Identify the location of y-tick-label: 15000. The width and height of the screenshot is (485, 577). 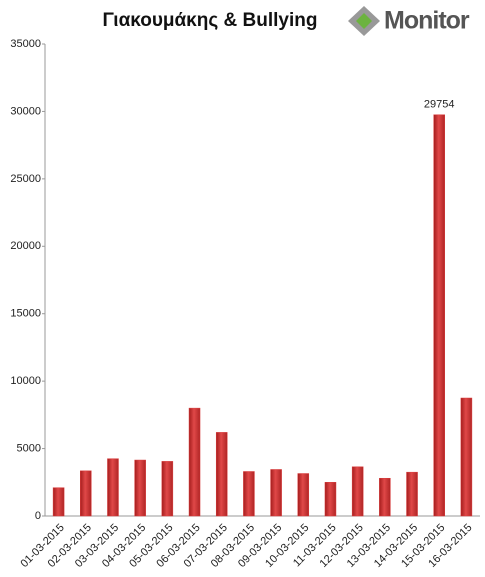
(25, 314).